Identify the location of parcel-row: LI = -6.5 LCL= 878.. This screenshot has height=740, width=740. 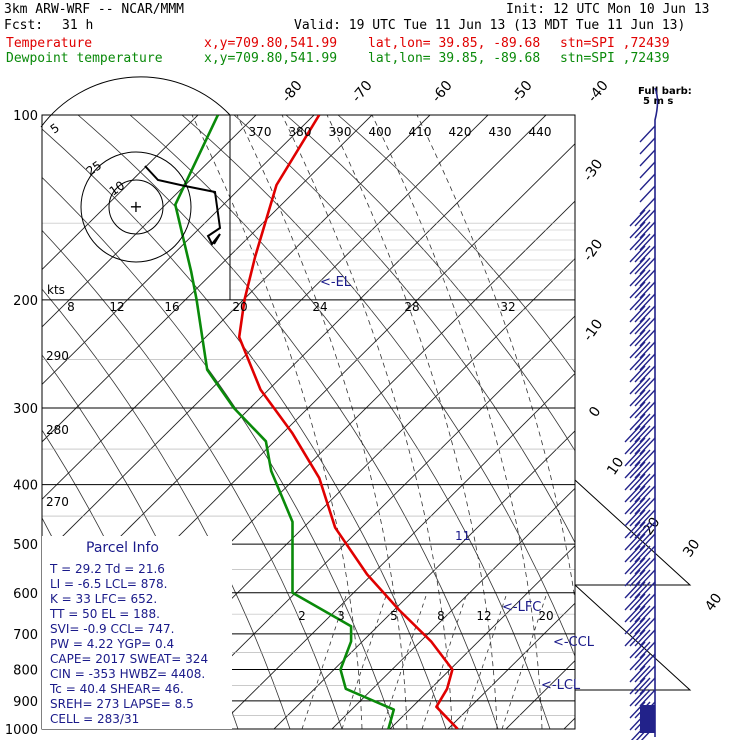
(108, 584).